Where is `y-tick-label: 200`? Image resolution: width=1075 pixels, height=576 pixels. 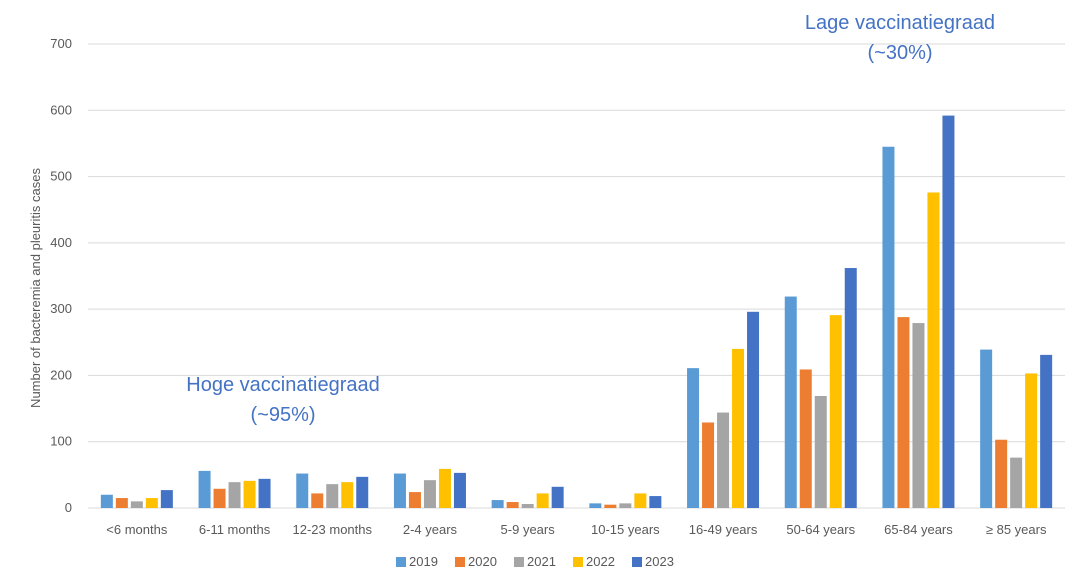
y-tick-label: 200 is located at coordinates (61, 374).